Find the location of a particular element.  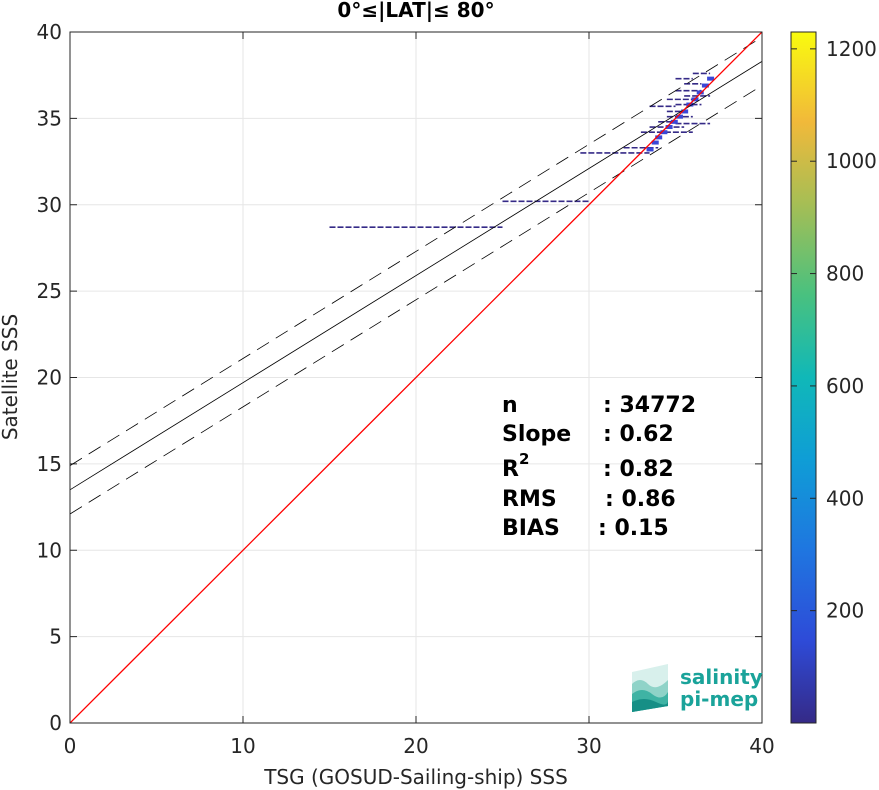

y-tick-label: 25 is located at coordinates (49, 291).